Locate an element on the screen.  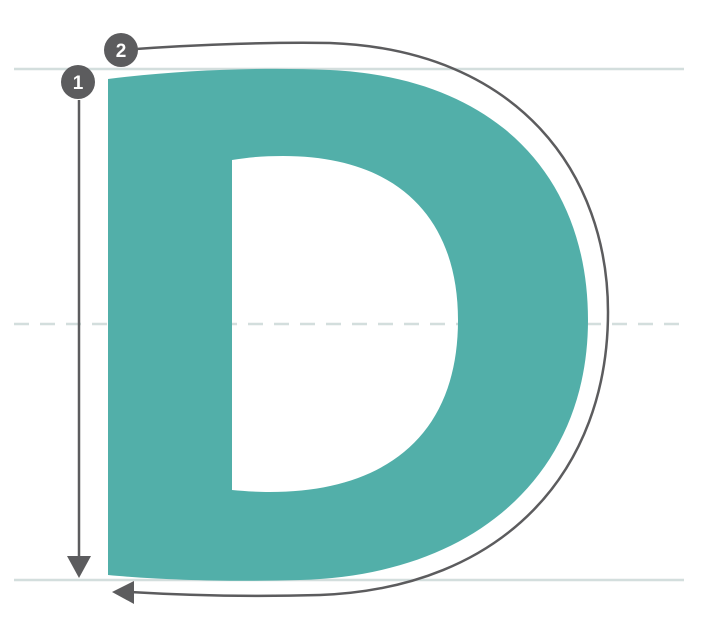
step-1-number: 1 is located at coordinates (78, 83).